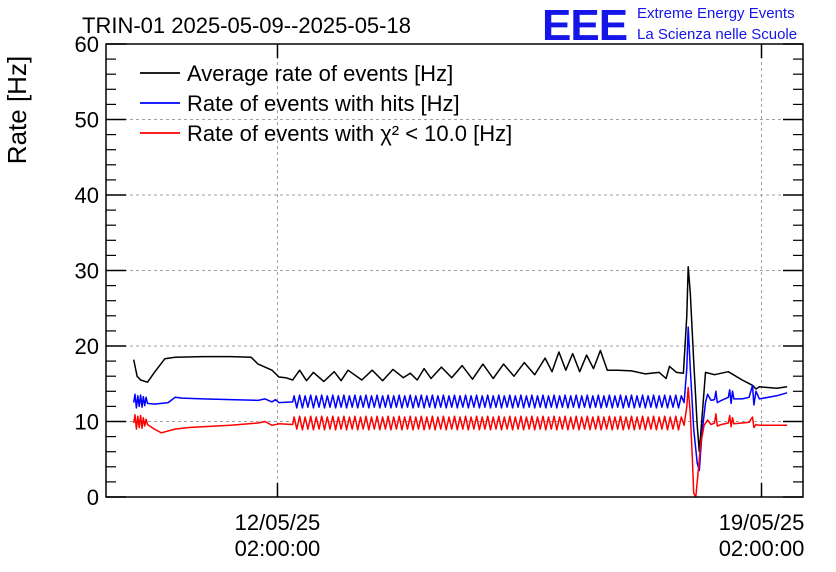 The image size is (836, 572). I want to click on logo-line-2: La Scienza nelle Scuole, so click(717, 34).